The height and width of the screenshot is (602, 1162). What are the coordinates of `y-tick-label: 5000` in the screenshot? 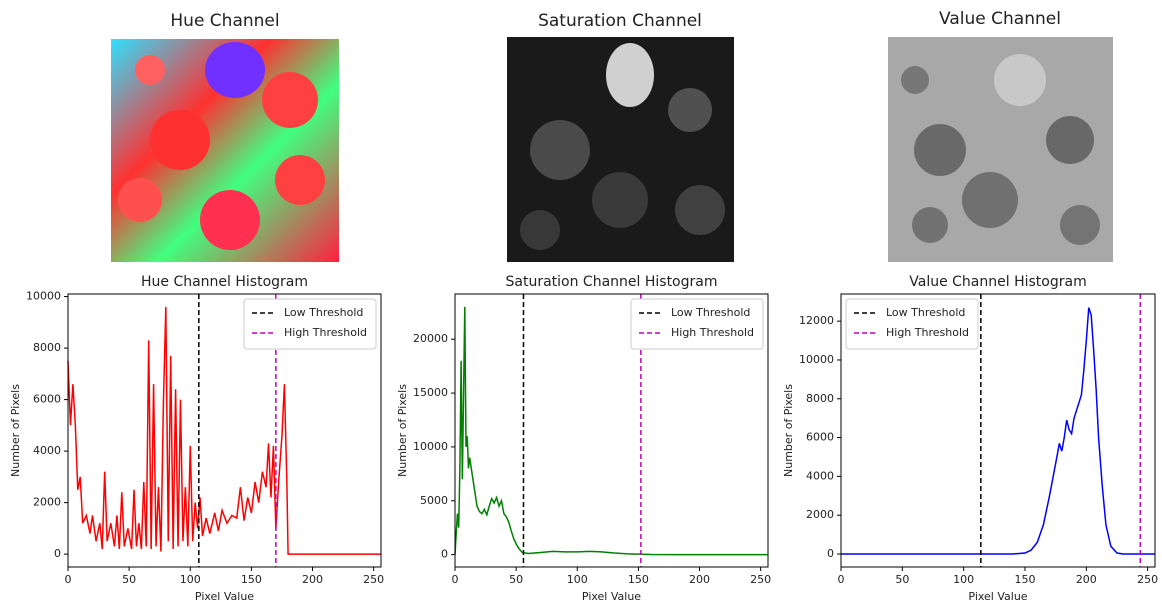 It's located at (434, 500).